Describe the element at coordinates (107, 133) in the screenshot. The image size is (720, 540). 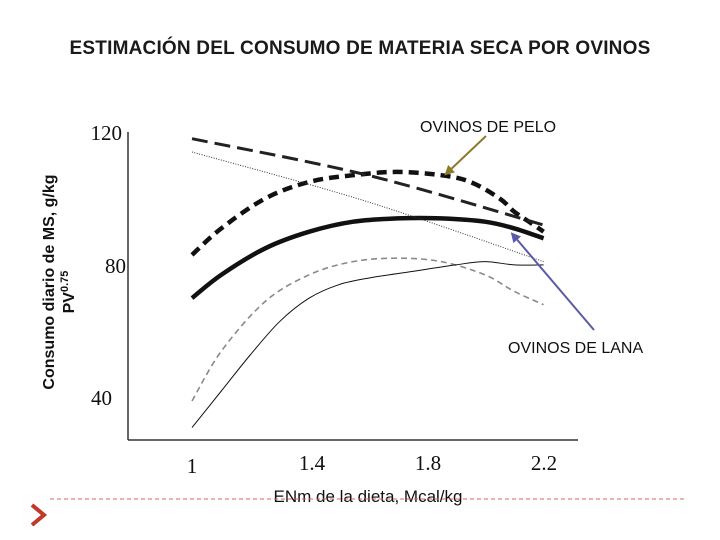
I see `y-tick-label-120: 120` at that location.